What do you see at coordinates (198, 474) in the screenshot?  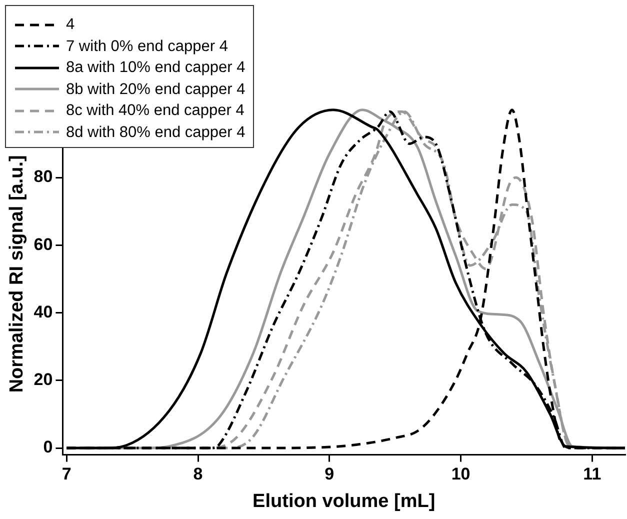 I see `x-tick-label: 8` at bounding box center [198, 474].